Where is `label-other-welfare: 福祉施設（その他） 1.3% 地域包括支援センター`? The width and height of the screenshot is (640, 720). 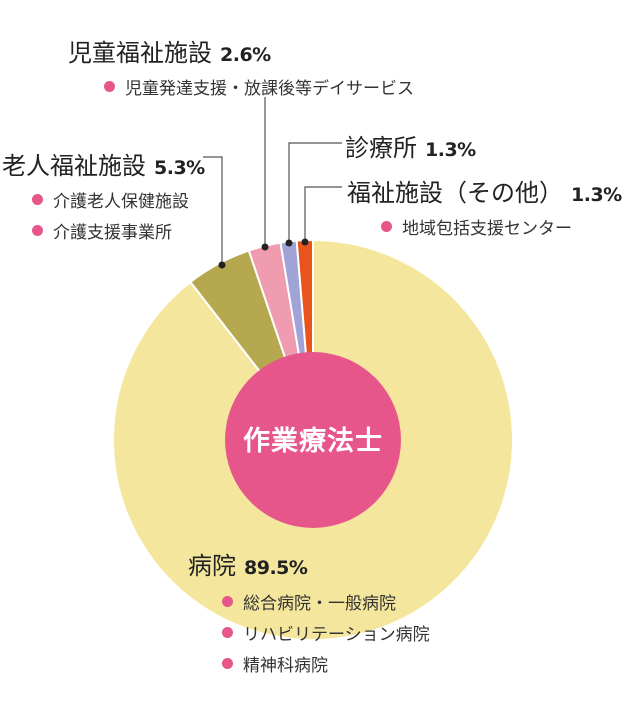 label-other-welfare: 福祉施設（その他） 1.3% 地域包括支援センター is located at coordinates (484, 206).